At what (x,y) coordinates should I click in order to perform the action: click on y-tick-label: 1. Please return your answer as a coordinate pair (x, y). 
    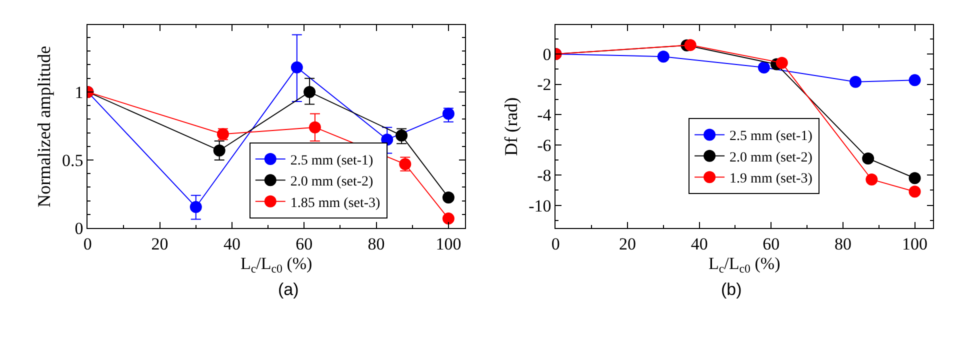
    Looking at the image, I should click on (79, 92).